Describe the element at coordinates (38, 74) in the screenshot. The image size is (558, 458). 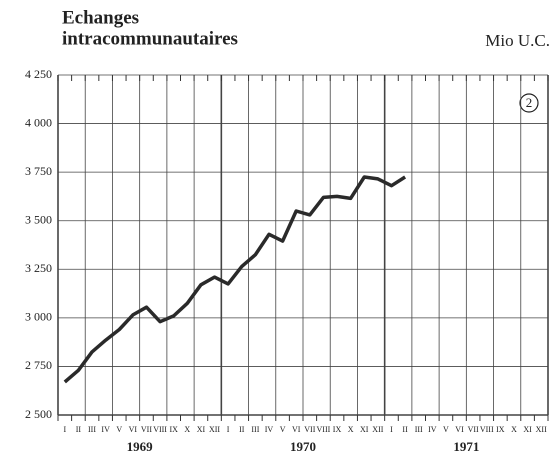
I see `y-tick-label: 4 250` at that location.